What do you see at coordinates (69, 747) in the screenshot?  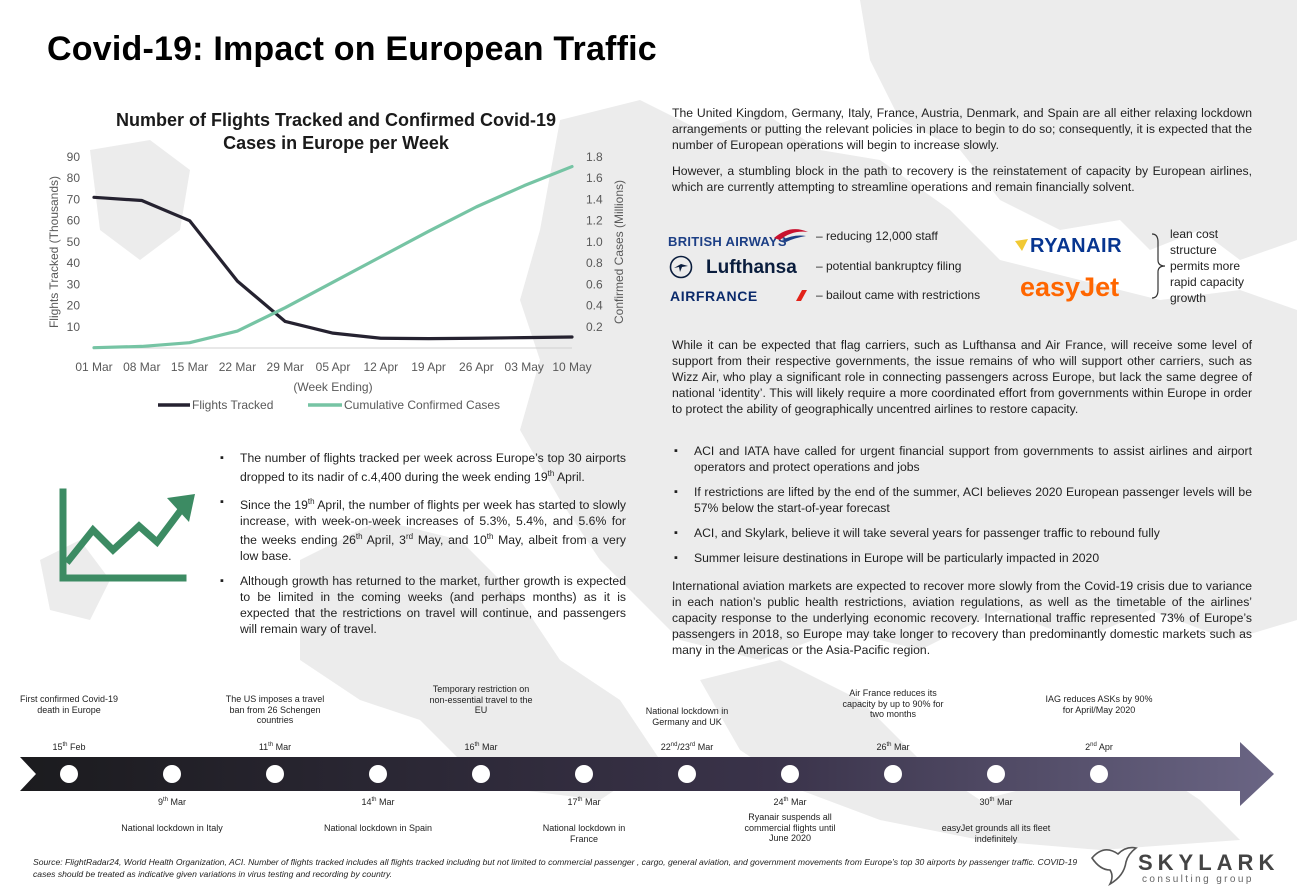 I see `timeline-date: 15th Feb` at bounding box center [69, 747].